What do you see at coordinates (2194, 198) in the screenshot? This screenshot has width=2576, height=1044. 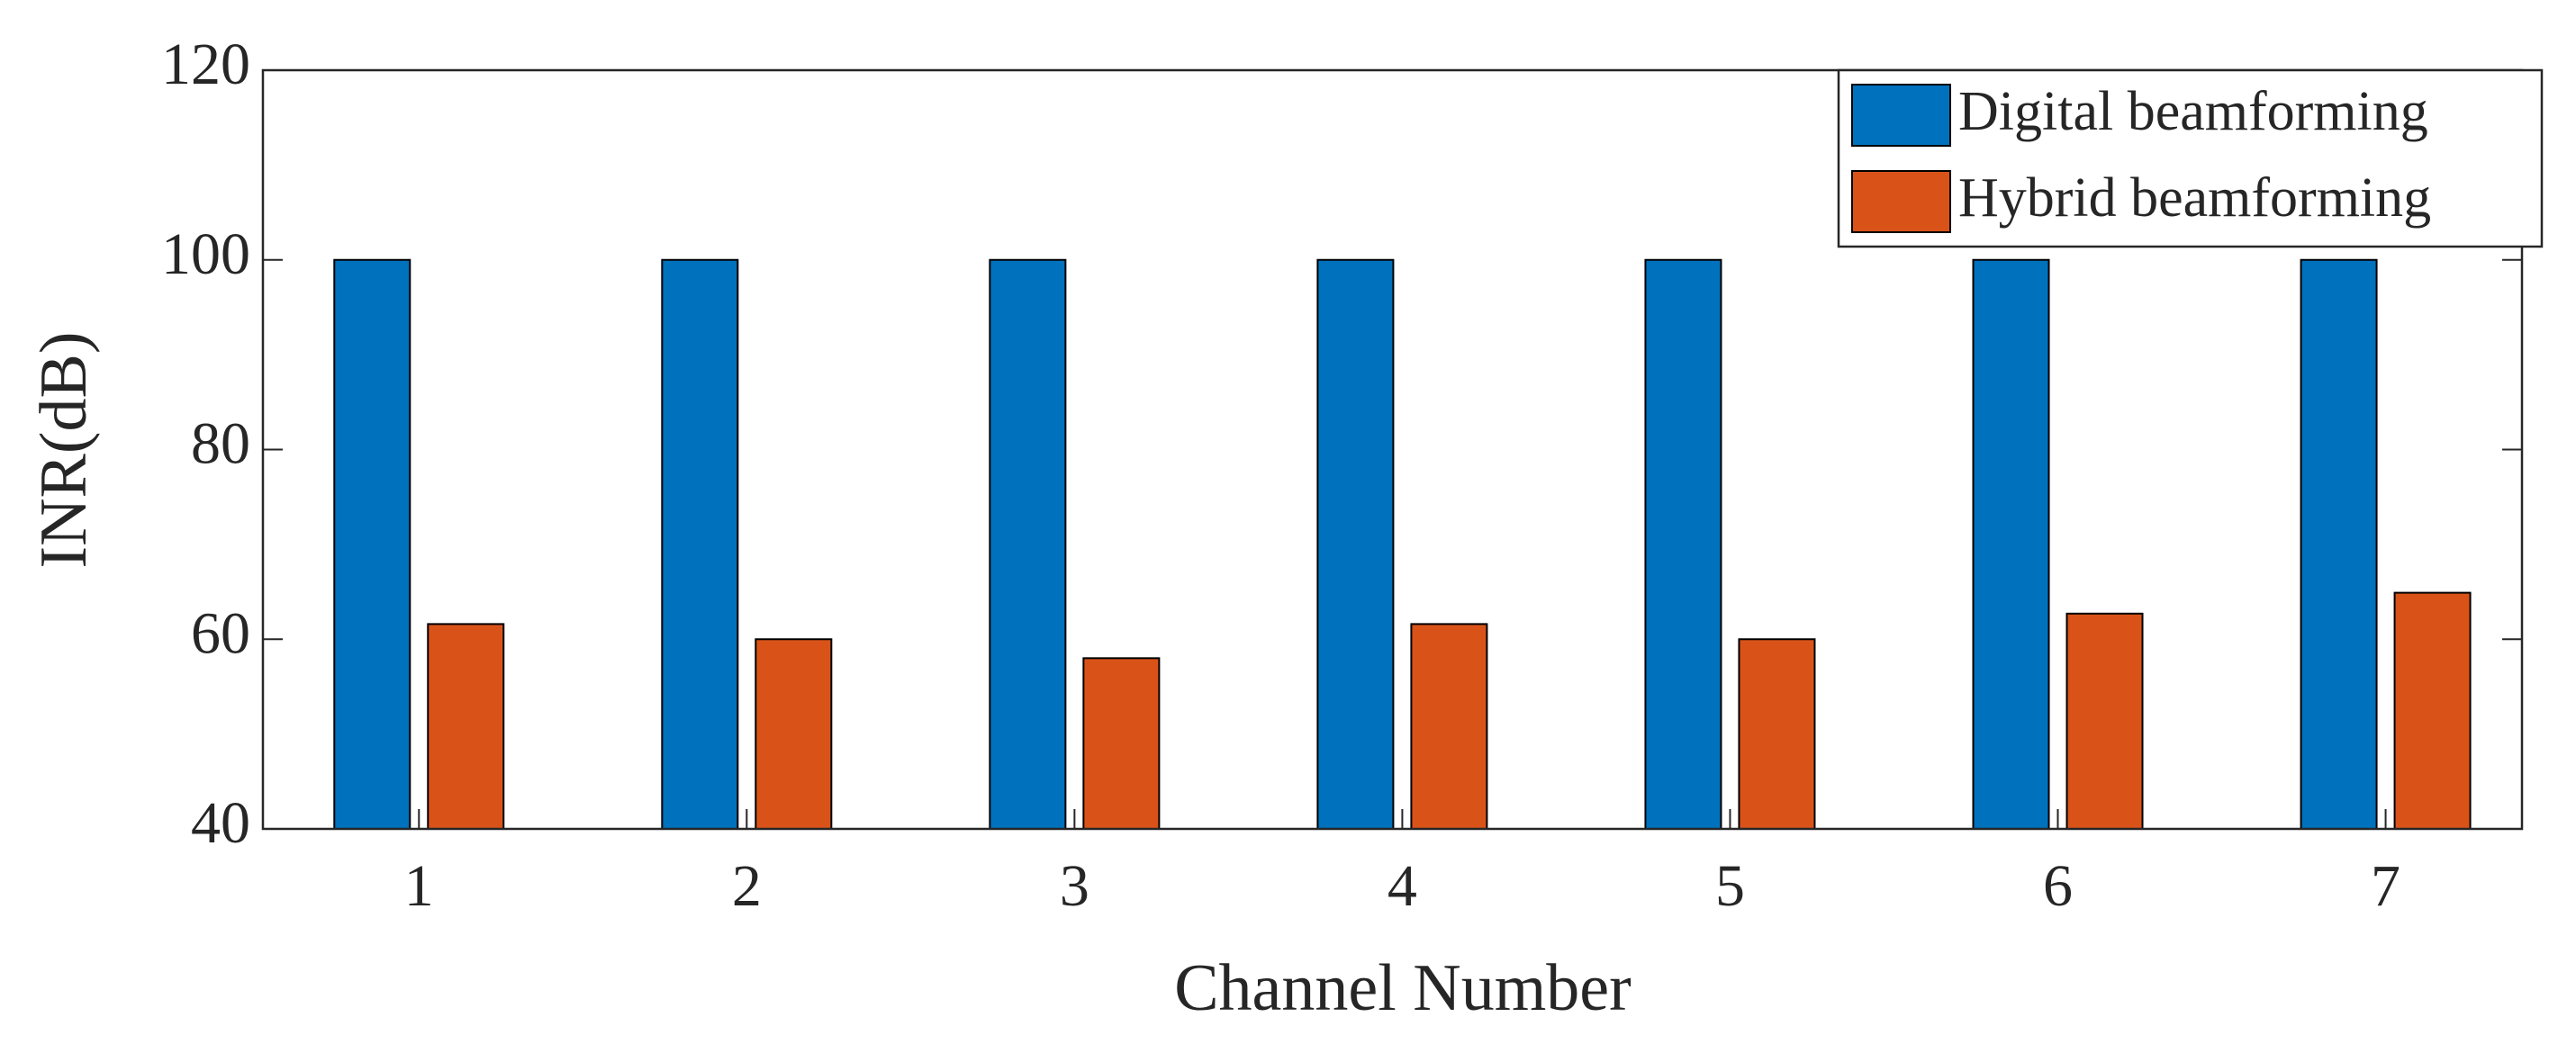 I see `legend-text: Hybrid beamforming` at bounding box center [2194, 198].